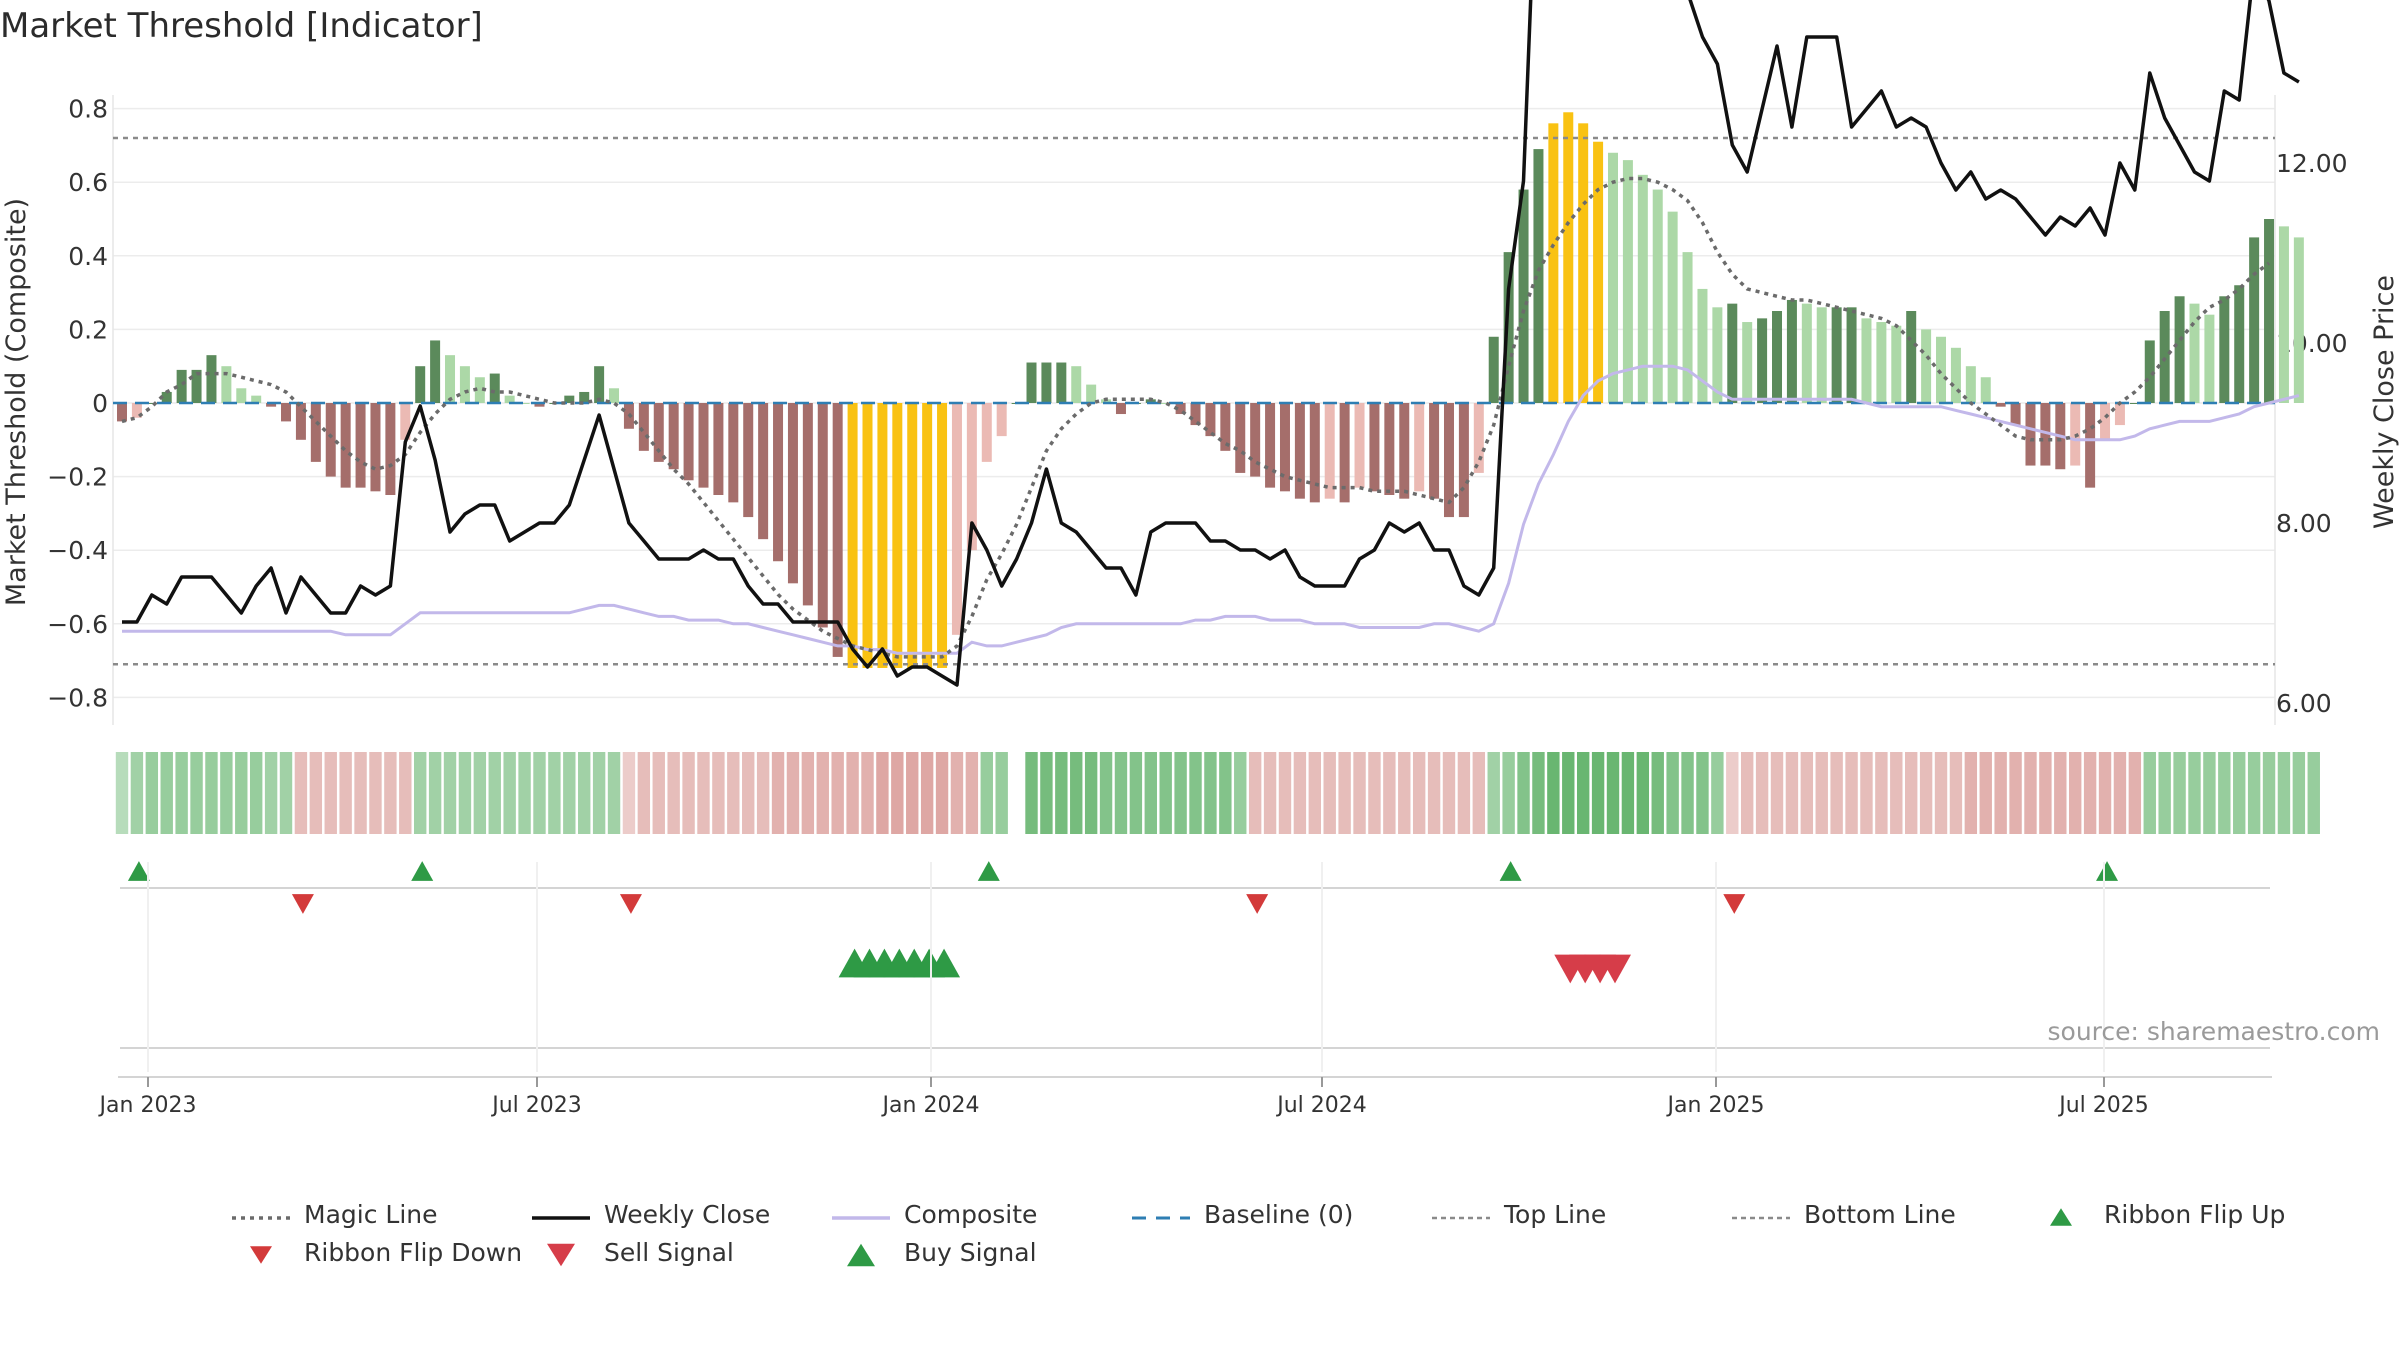 This screenshot has width=2400, height=1350. Describe the element at coordinates (1715, 1105) in the screenshot. I see `x-tick-label: Jan 2025` at that location.